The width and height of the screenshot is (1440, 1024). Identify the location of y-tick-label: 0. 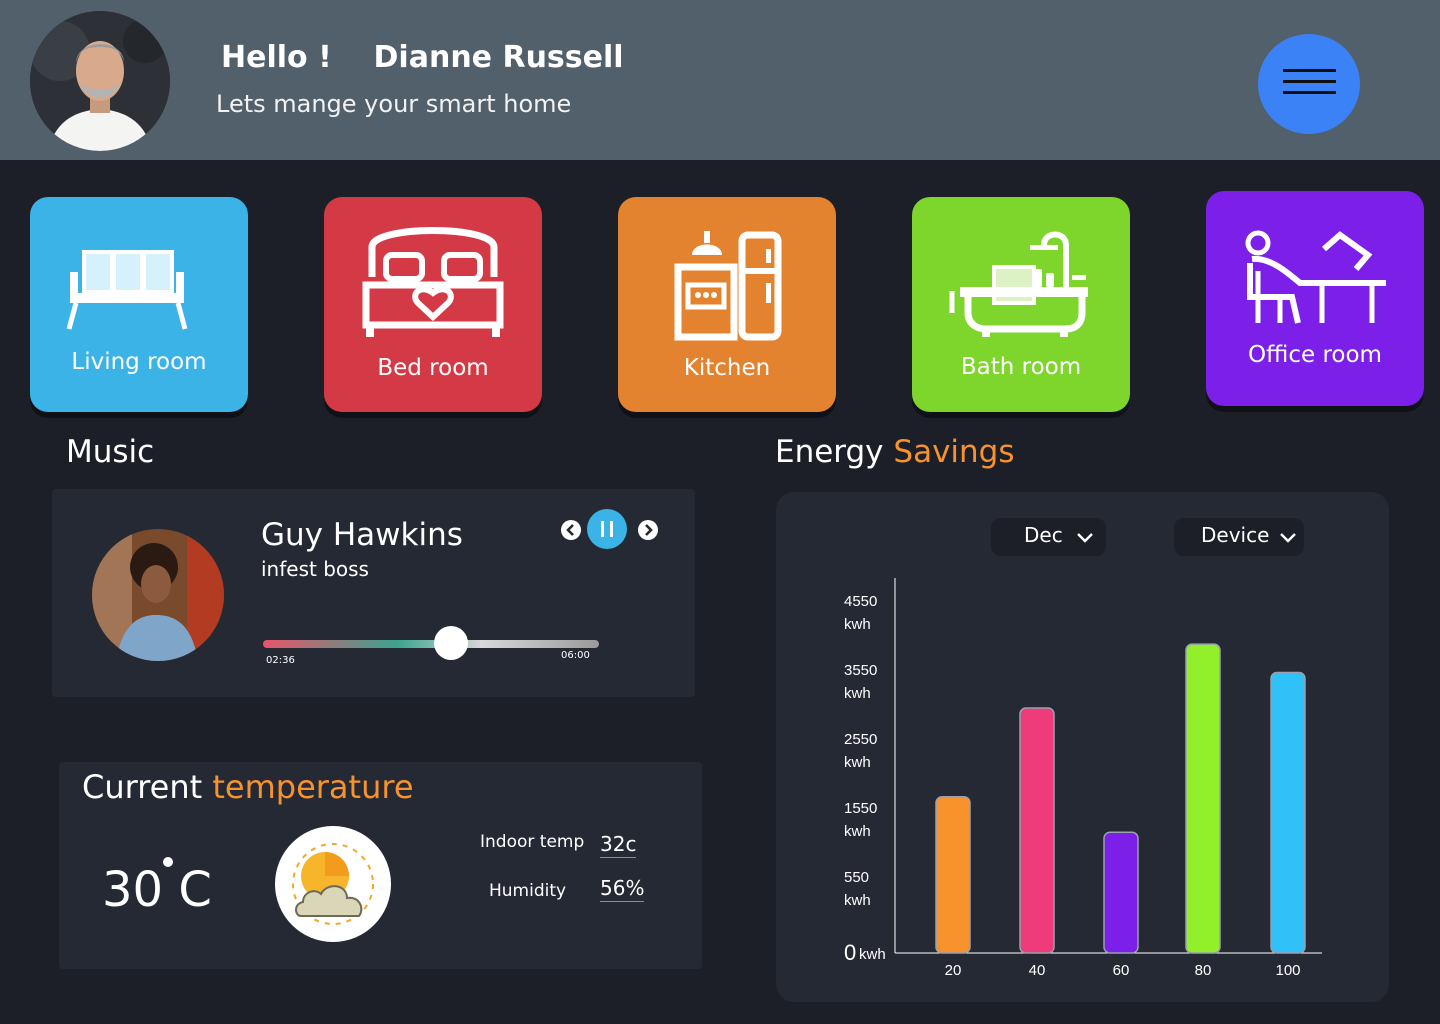
(850, 952).